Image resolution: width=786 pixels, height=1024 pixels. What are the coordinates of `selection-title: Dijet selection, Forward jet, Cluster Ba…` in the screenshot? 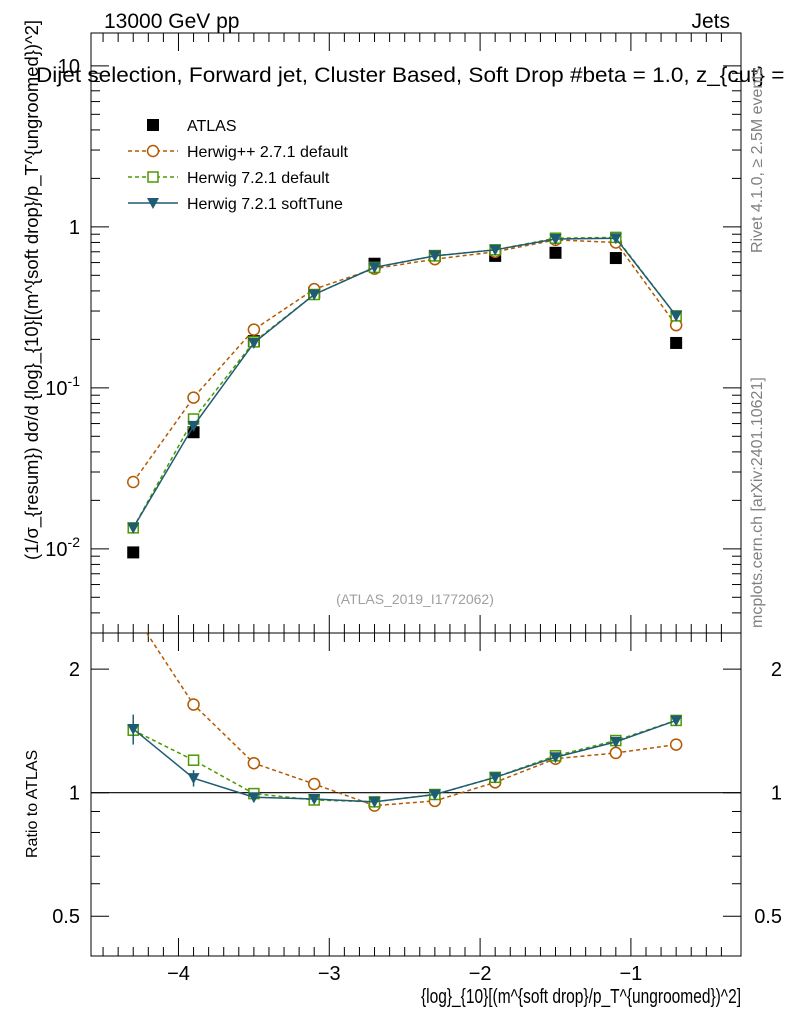 It's located at (411, 75).